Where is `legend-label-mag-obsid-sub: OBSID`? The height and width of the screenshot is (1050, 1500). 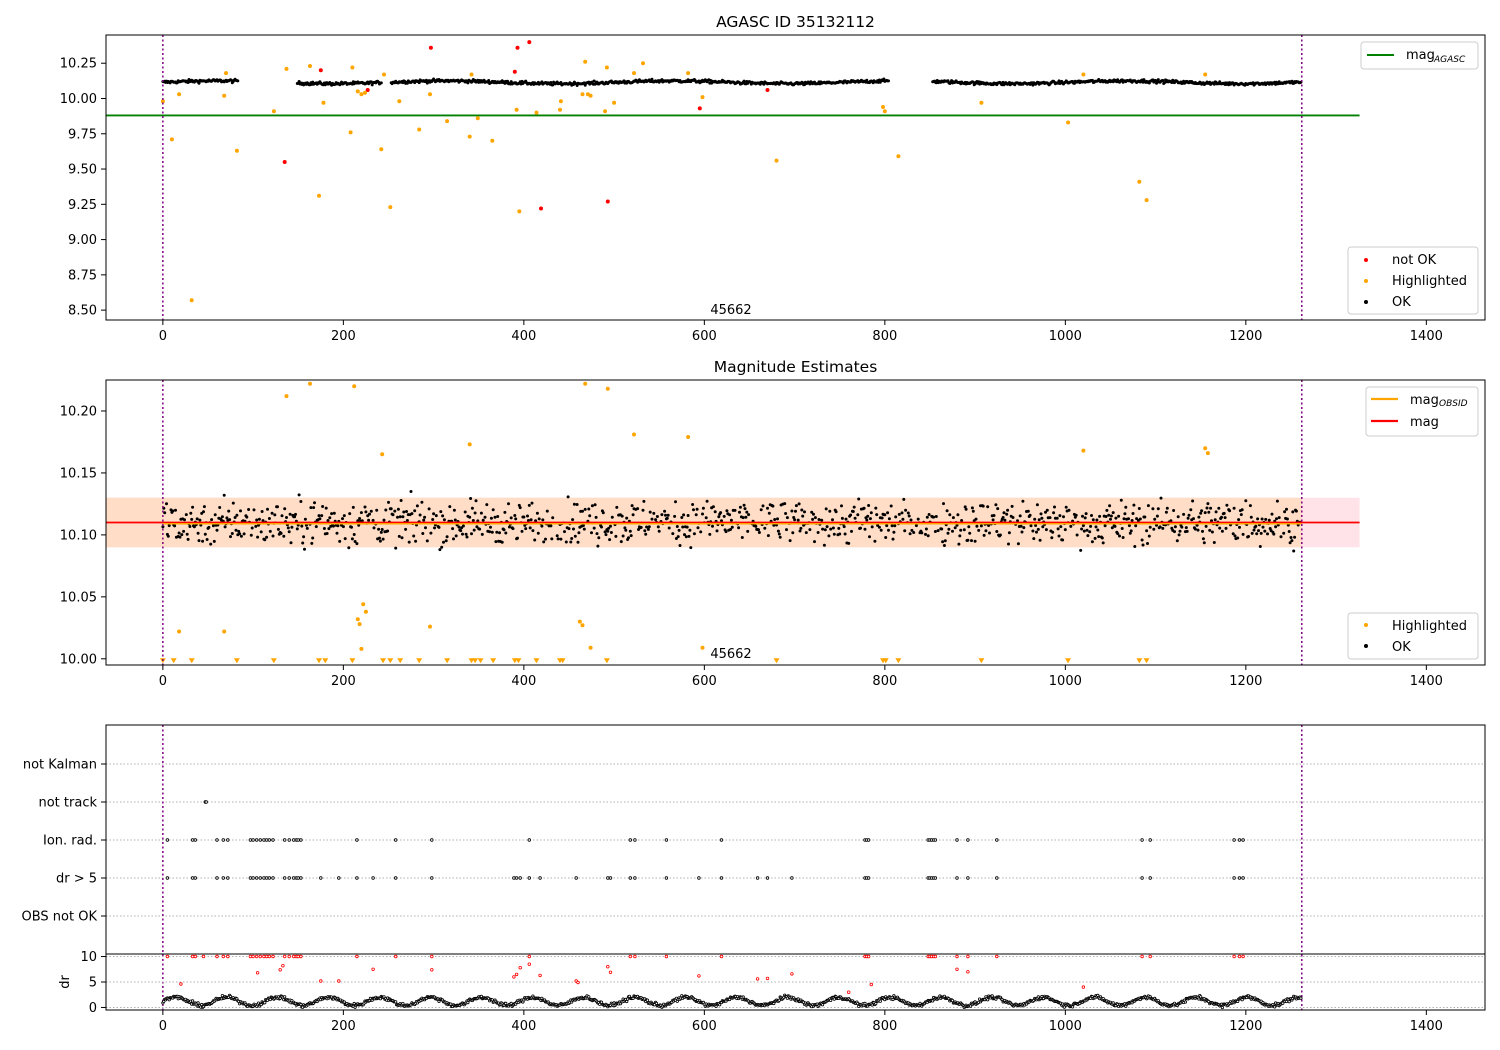 legend-label-mag-obsid-sub: OBSID is located at coordinates (1453, 404).